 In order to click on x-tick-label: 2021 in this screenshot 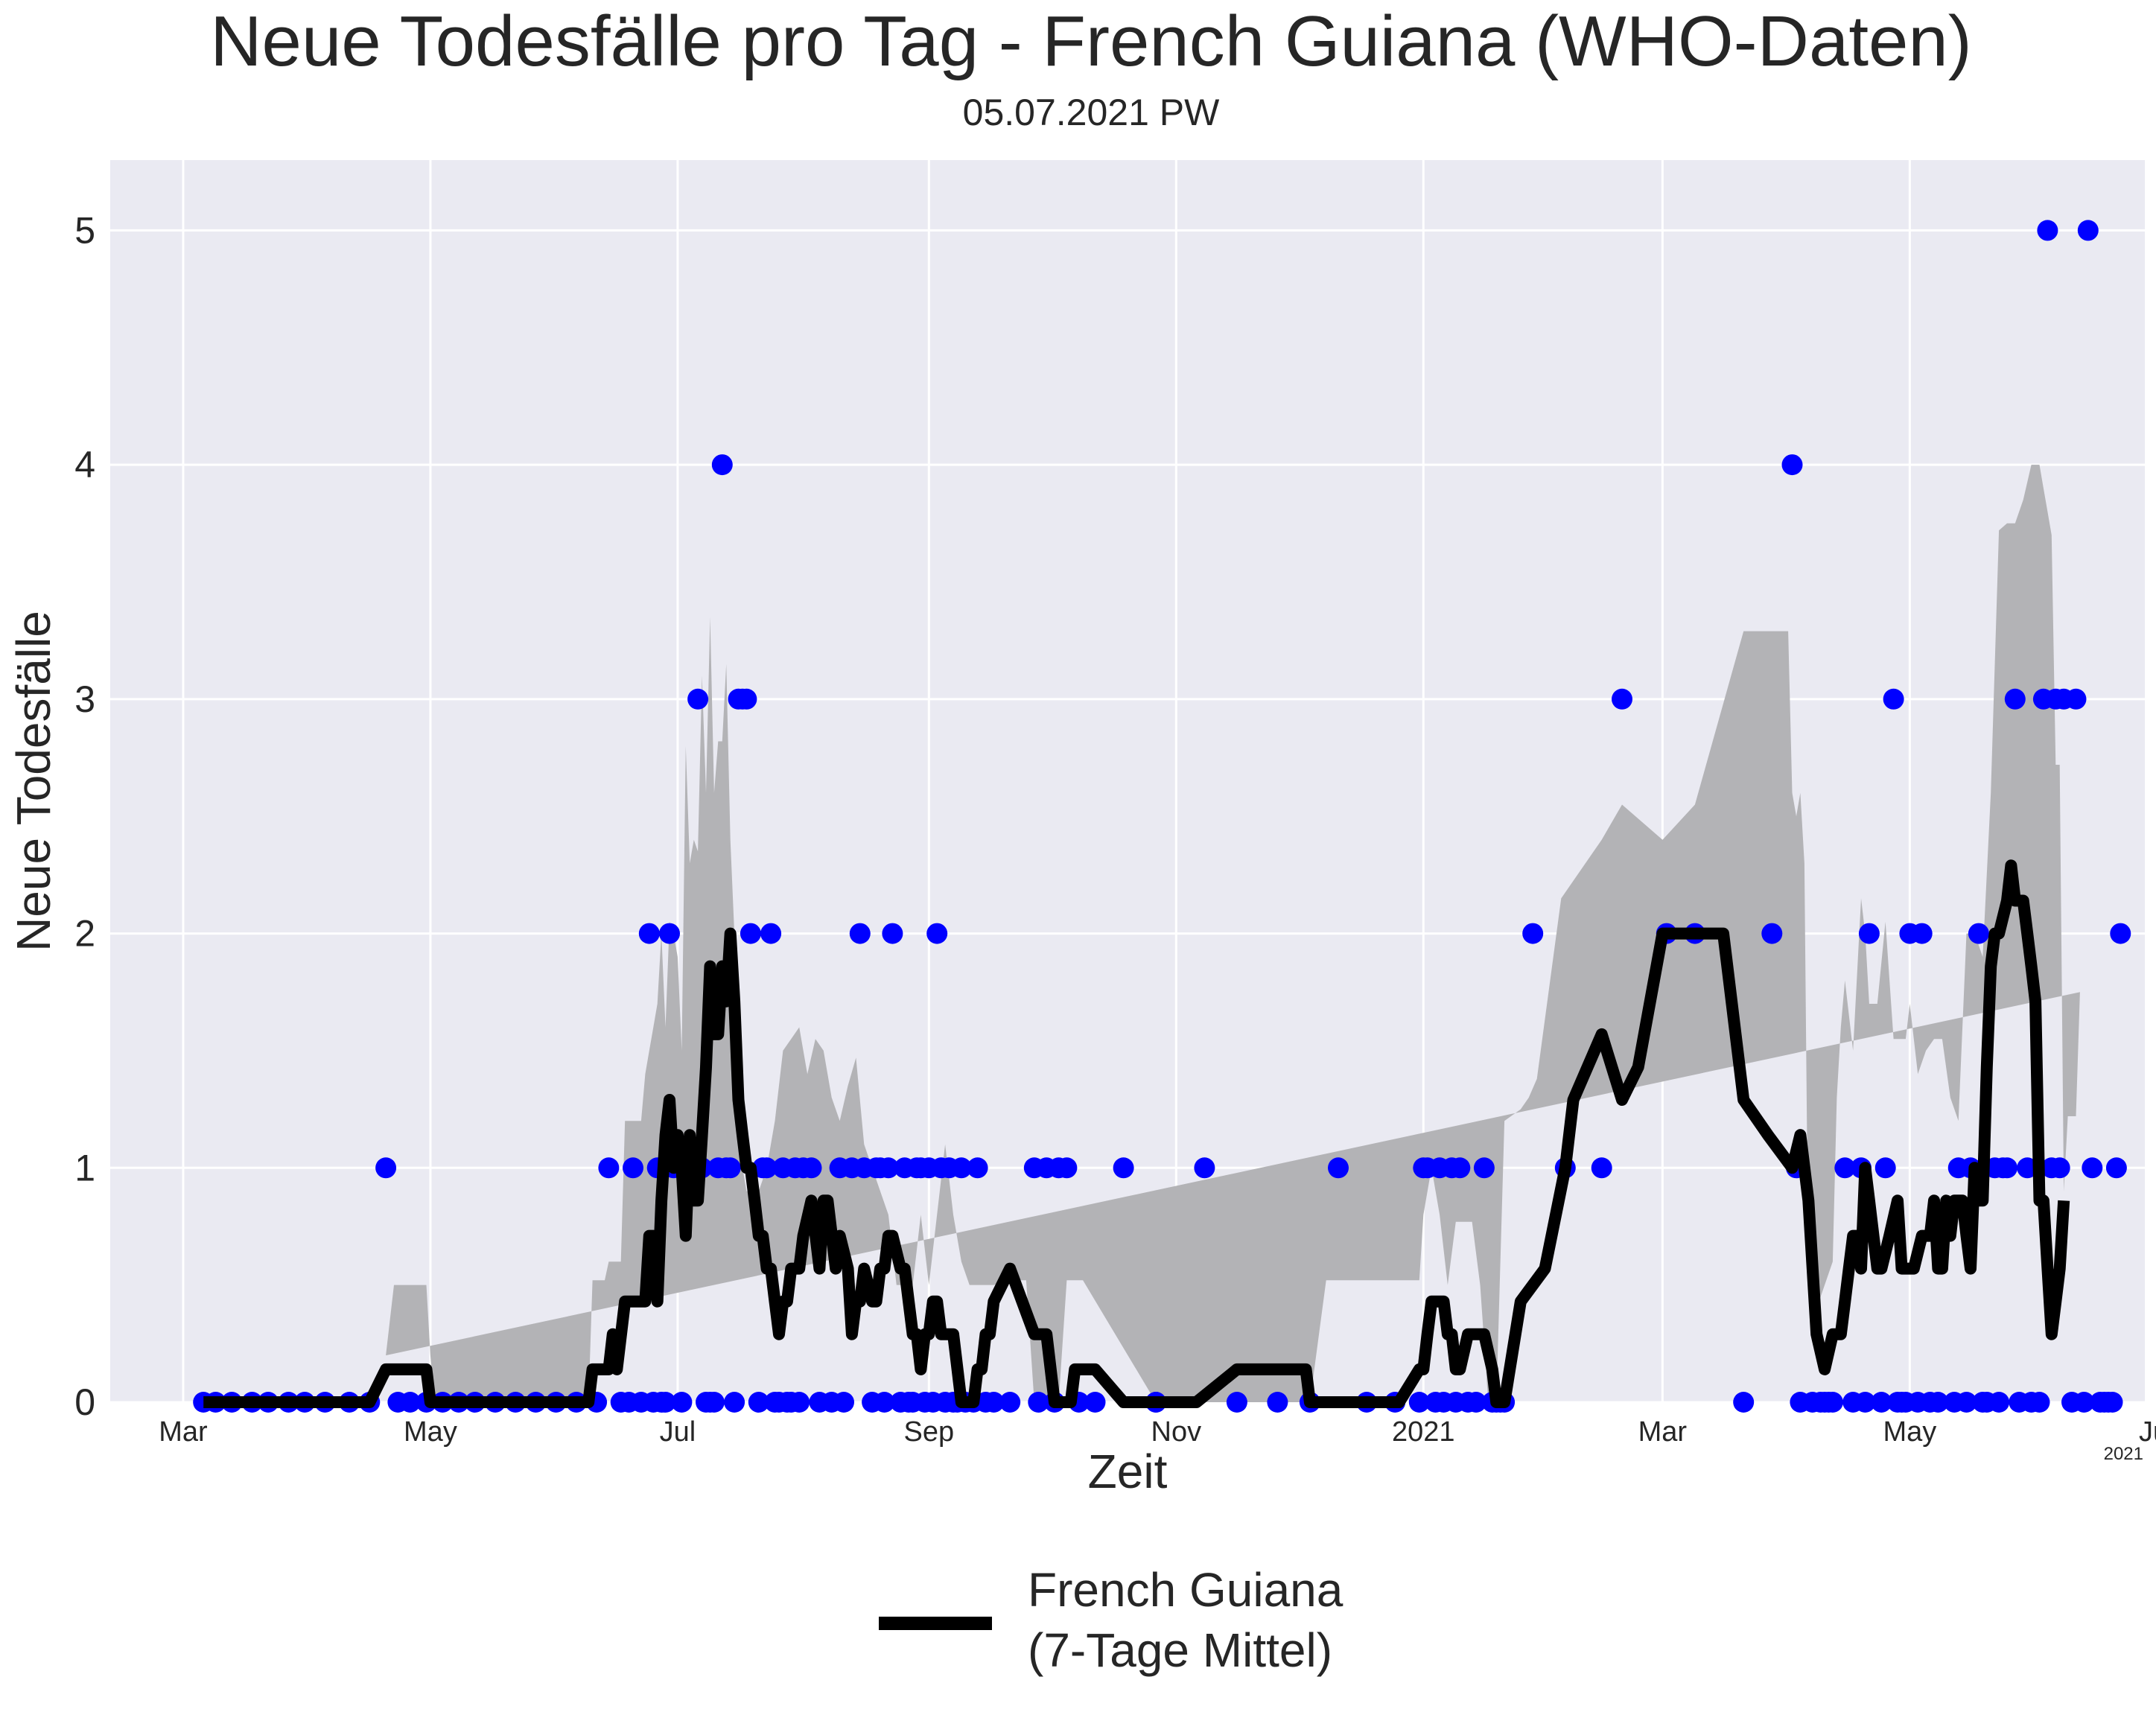, I will do `click(1424, 1432)`.